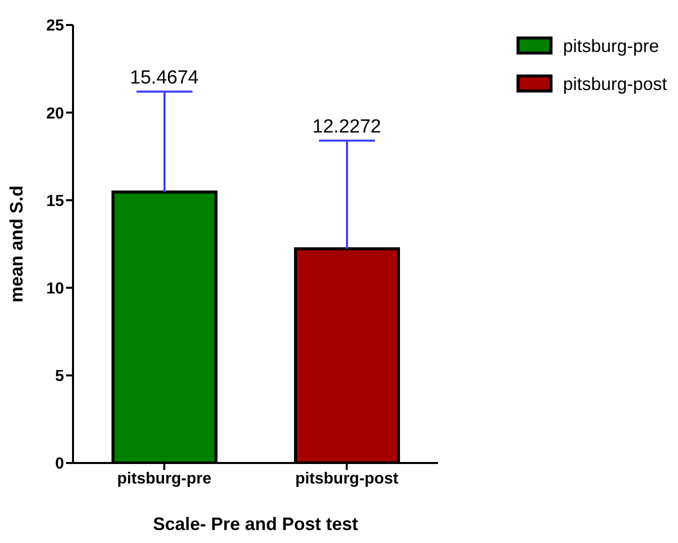 The width and height of the screenshot is (678, 543). What do you see at coordinates (59, 464) in the screenshot?
I see `y-tick-label: 0` at bounding box center [59, 464].